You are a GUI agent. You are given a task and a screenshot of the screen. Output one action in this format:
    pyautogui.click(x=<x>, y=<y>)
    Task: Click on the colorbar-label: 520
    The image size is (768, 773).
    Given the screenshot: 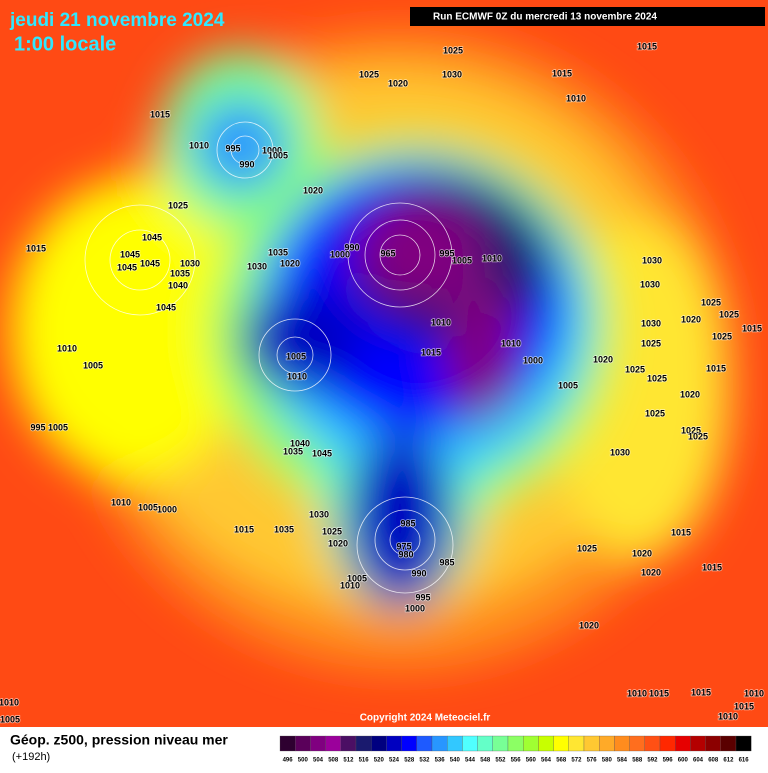 What is the action you would take?
    pyautogui.click(x=379, y=761)
    